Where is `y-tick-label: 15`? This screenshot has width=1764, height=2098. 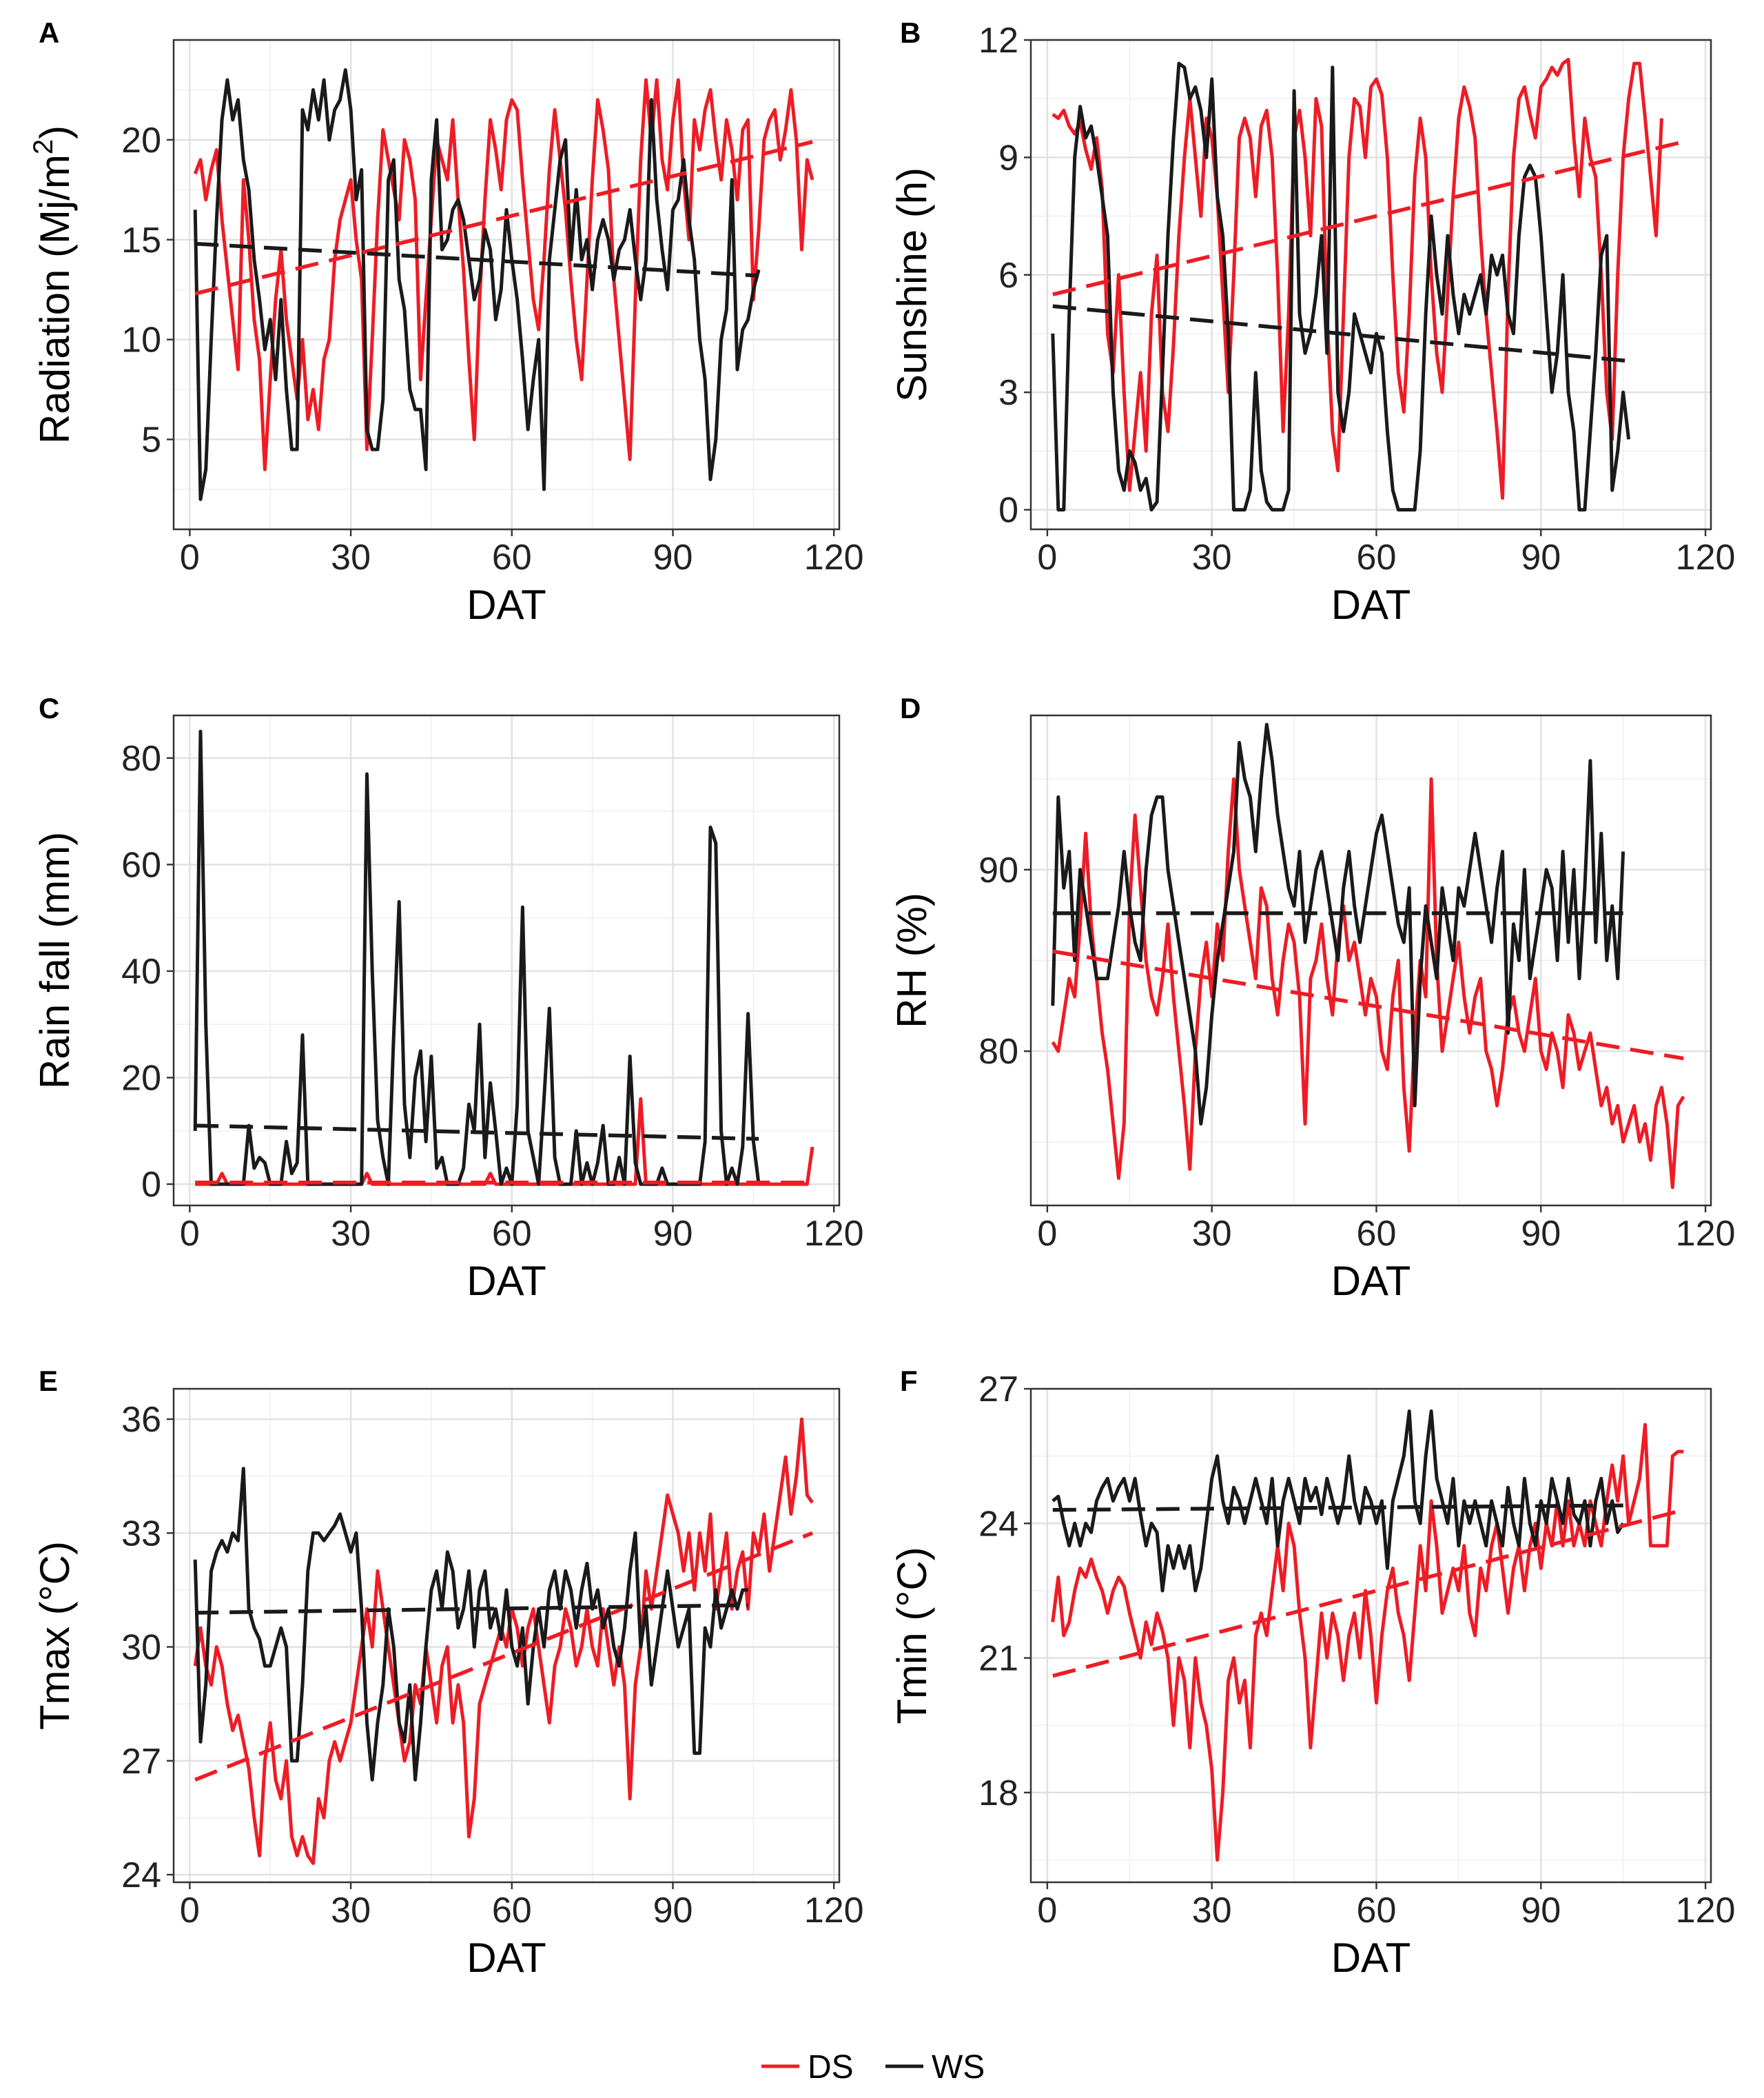
y-tick-label: 15 is located at coordinates (141, 241).